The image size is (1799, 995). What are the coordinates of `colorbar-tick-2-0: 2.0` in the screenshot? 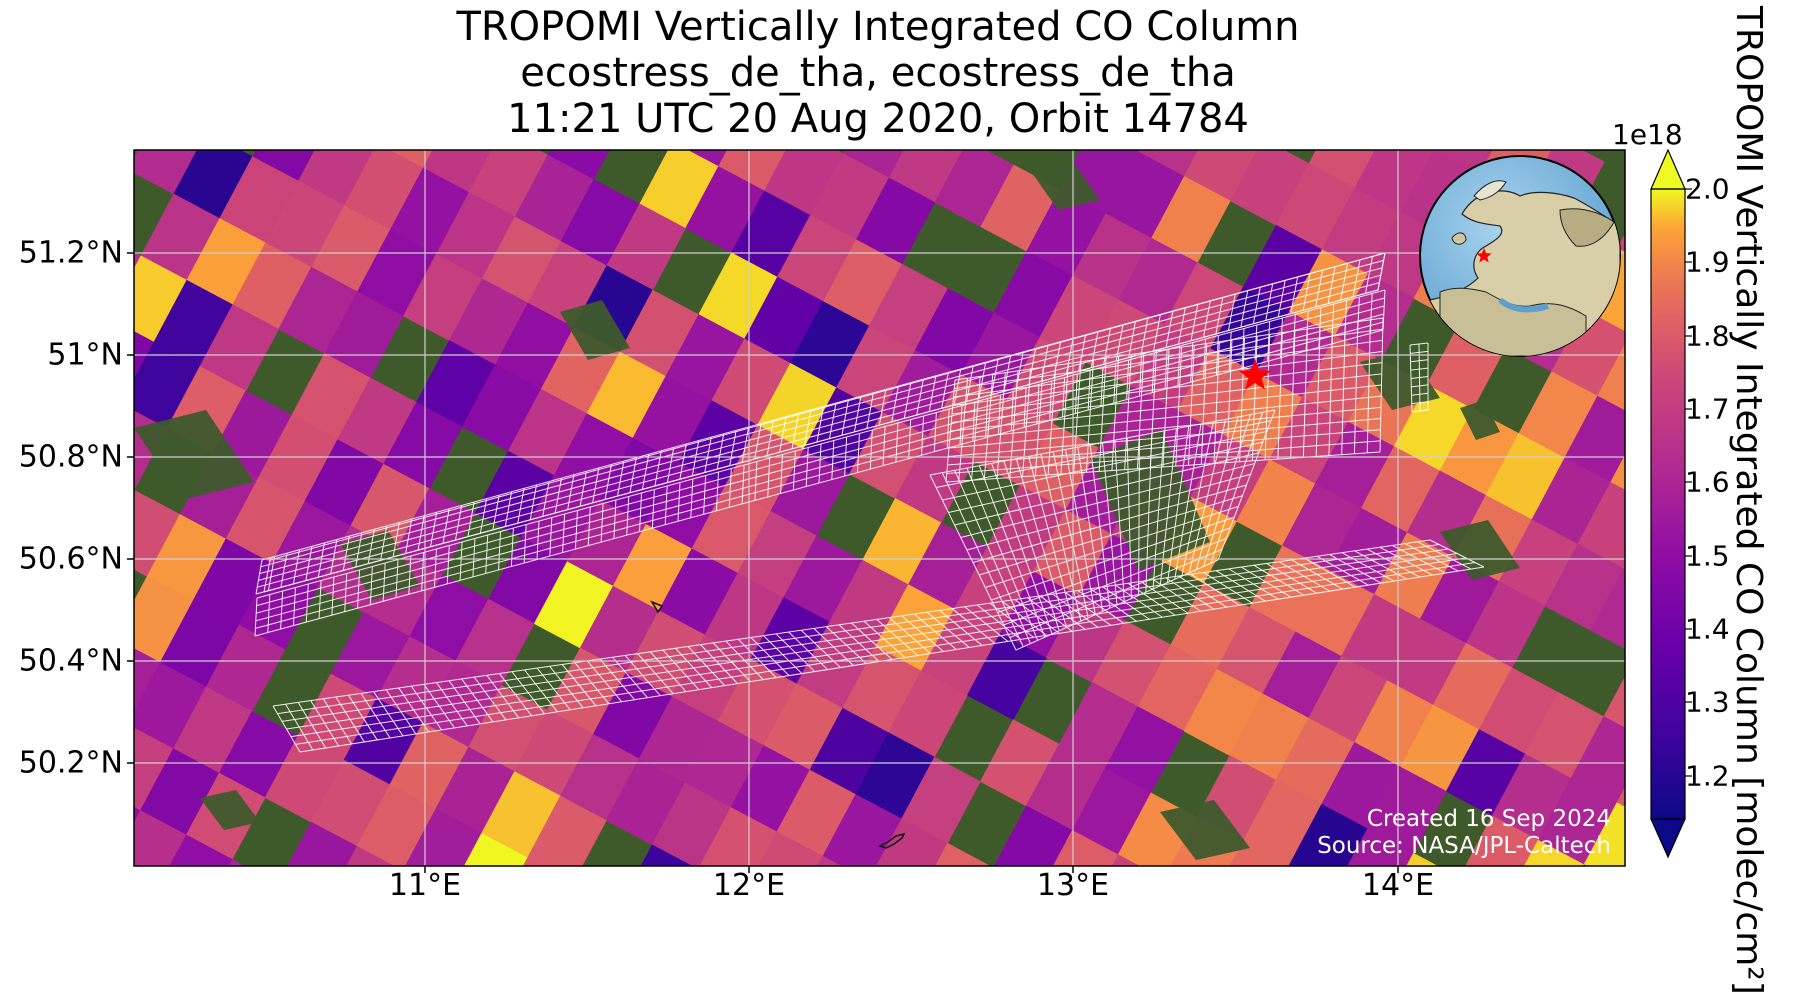 It's located at (1707, 189).